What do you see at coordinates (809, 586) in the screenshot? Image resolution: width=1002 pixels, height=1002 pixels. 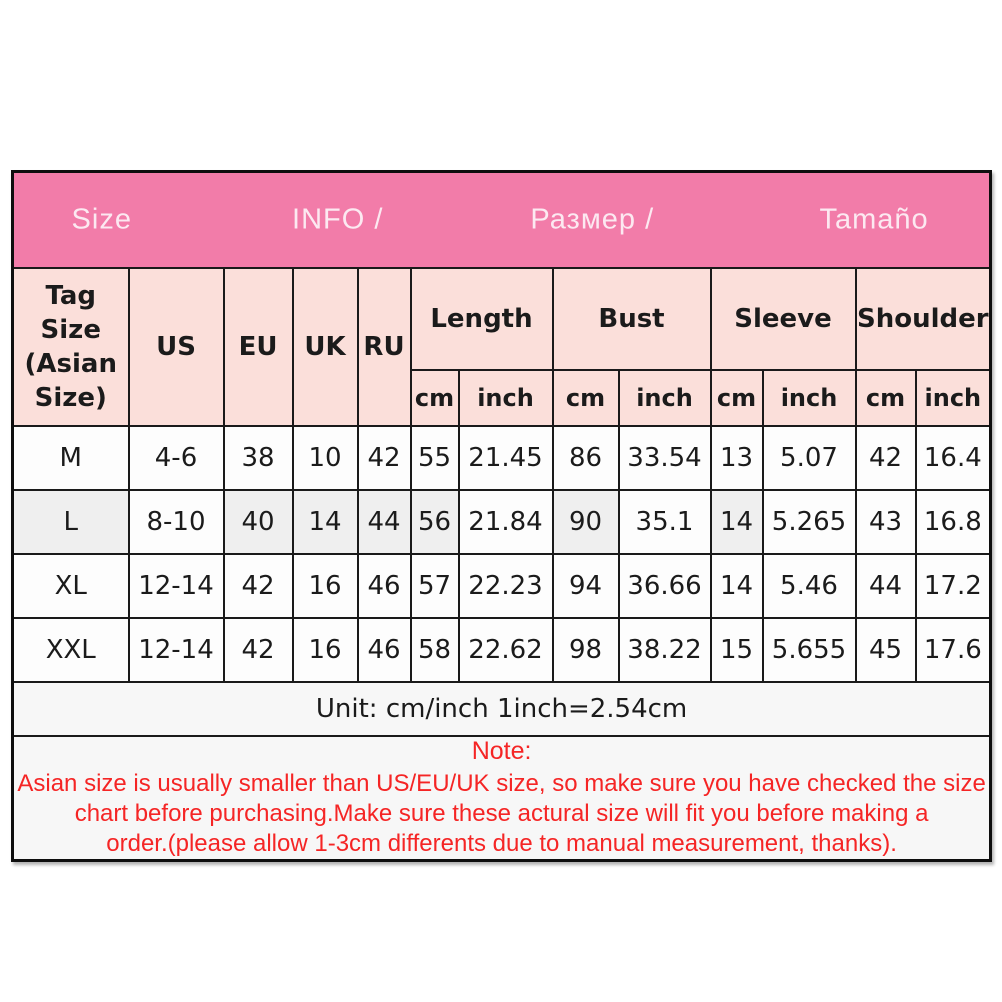 I see `cell-sleeve-inch: 5.46` at bounding box center [809, 586].